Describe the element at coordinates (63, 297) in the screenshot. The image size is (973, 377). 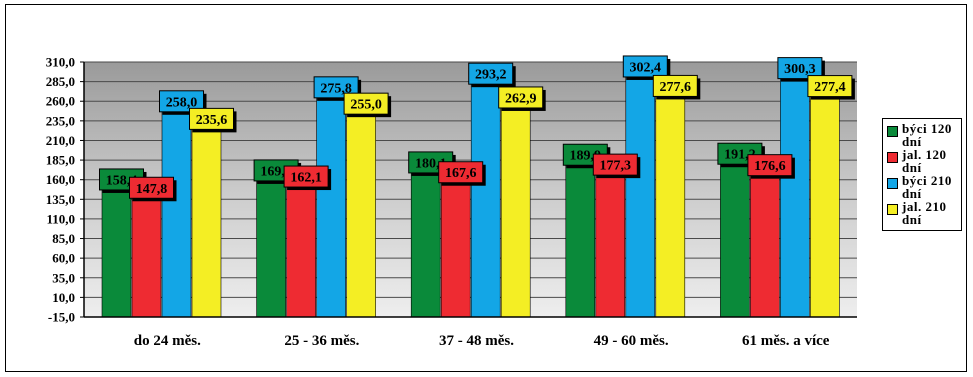
I see `y-tick-label: 10,0` at that location.